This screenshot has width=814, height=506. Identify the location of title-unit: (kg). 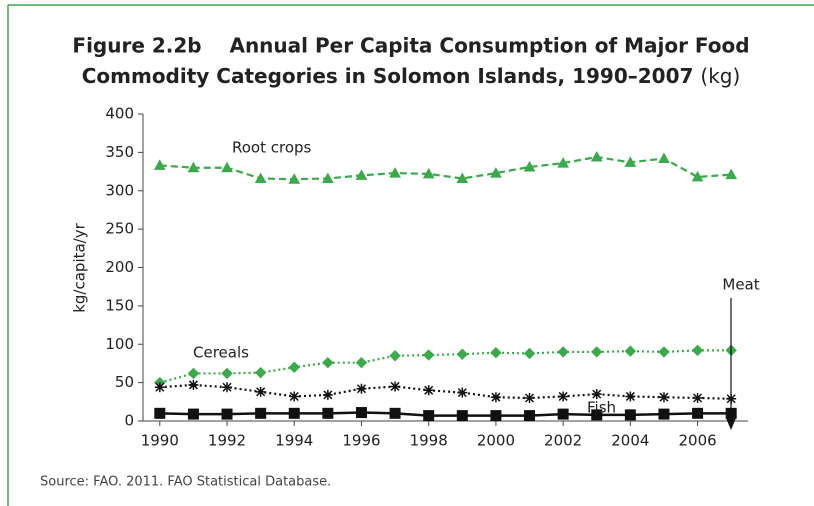
(720, 76).